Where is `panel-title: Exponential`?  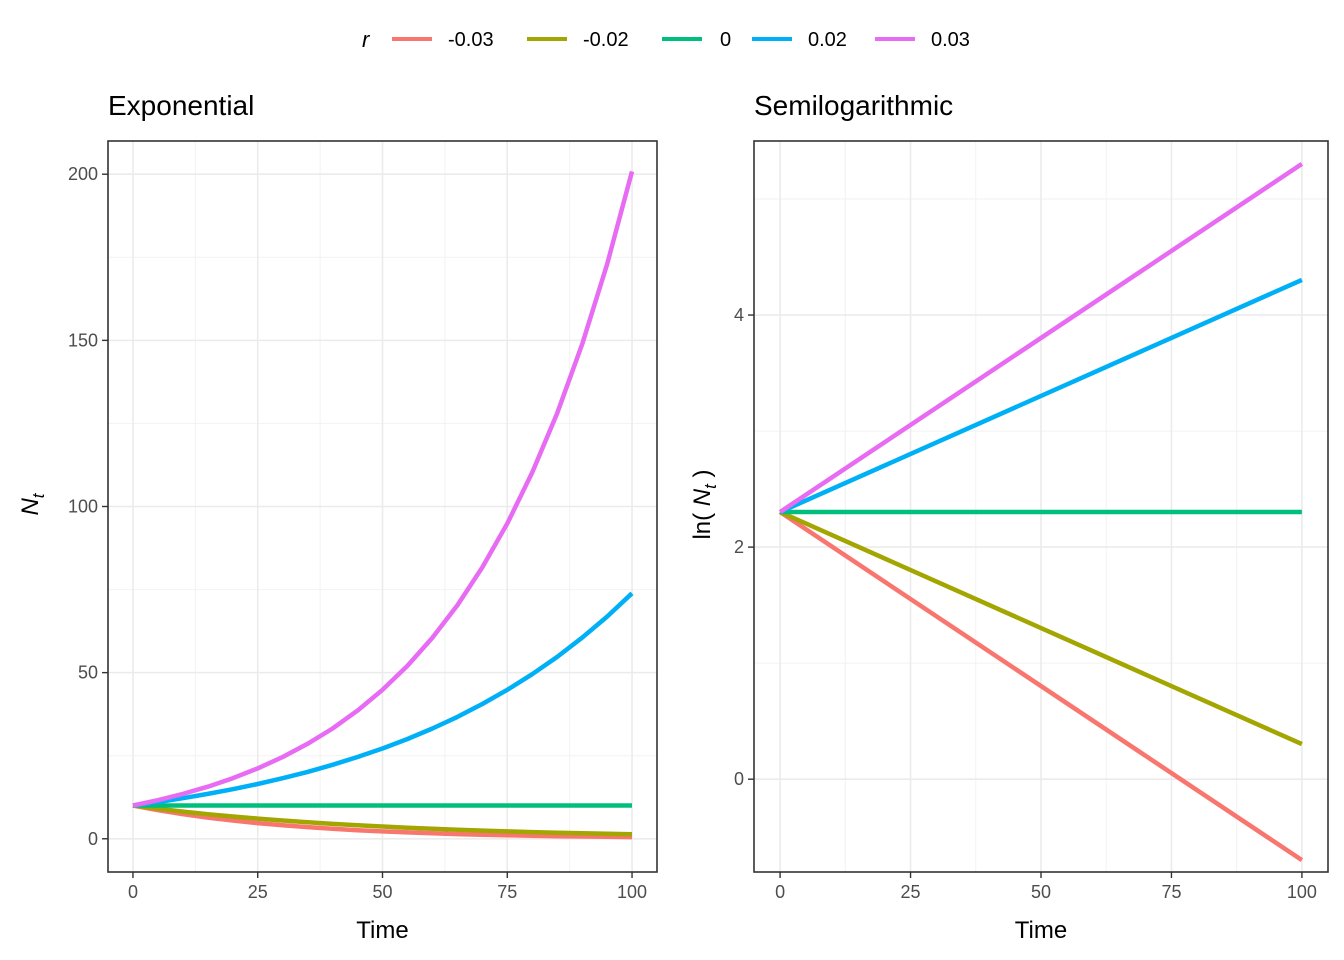
panel-title: Exponential is located at coordinates (181, 105).